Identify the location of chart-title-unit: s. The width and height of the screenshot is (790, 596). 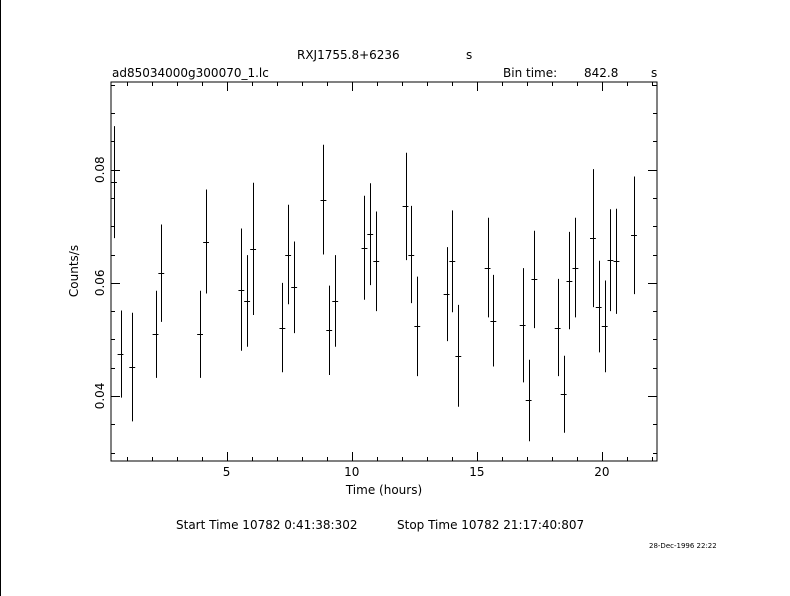
(469, 55).